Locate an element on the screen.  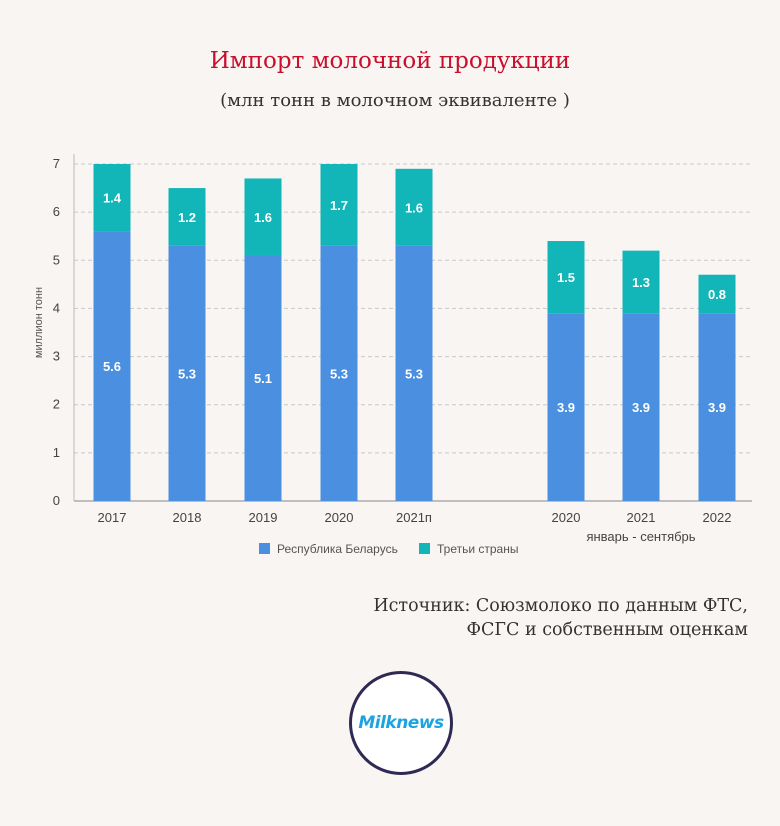
legend-swatch-third-countries is located at coordinates (424, 548).